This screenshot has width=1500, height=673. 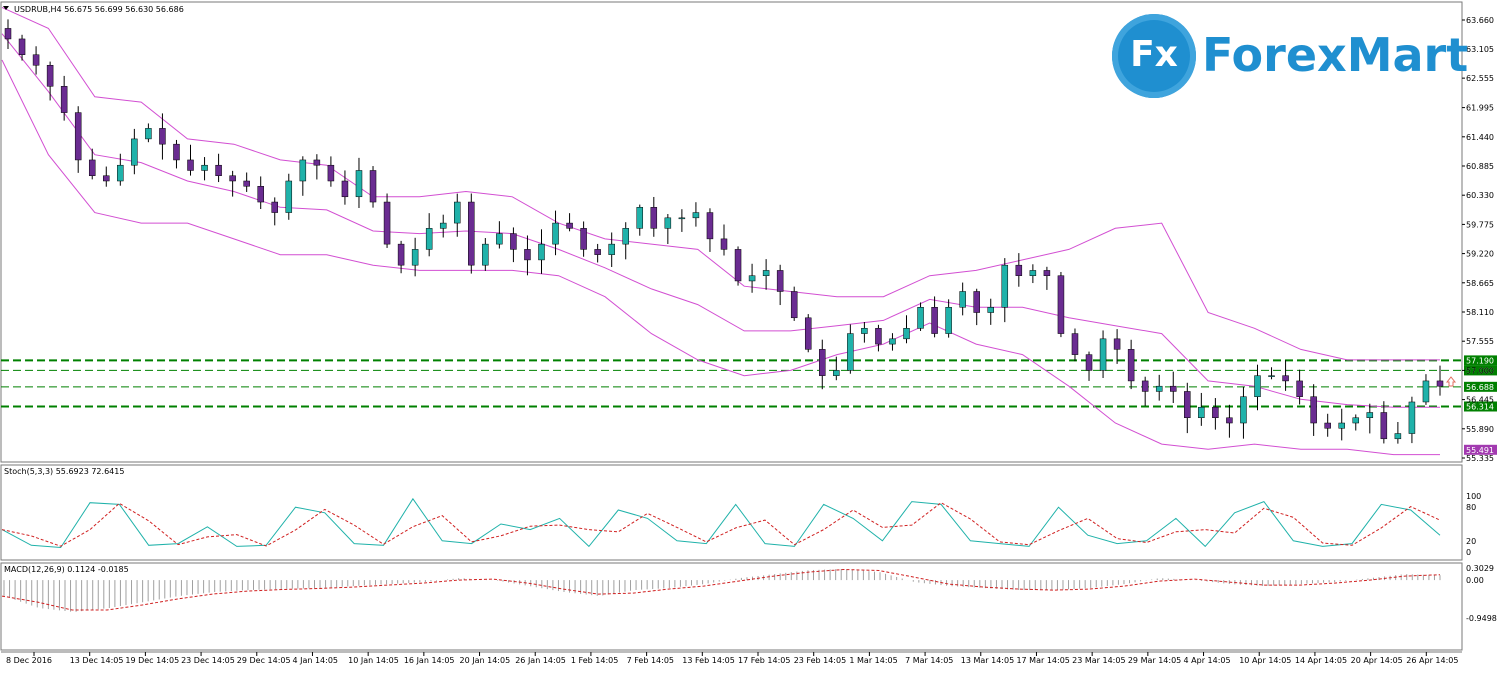 I want to click on logo-badge-text: Fx, so click(x=1154, y=54).